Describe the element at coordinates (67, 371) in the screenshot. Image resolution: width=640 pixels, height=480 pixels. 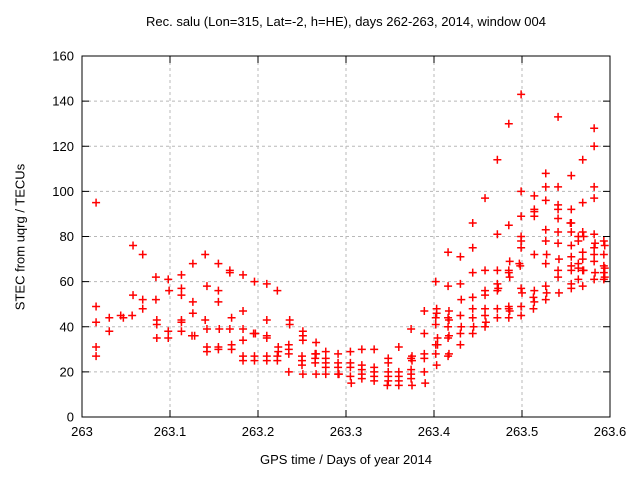
I see `y-tick-label: 20` at that location.